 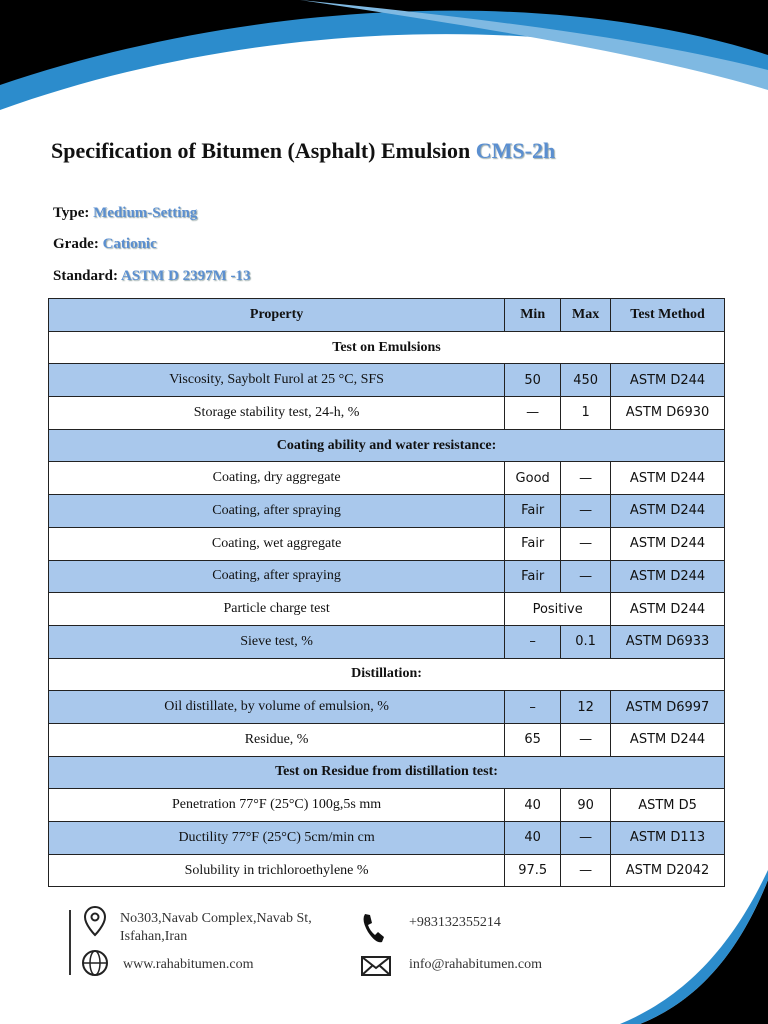 I want to click on cell: Sieve test, %, so click(x=276, y=641).